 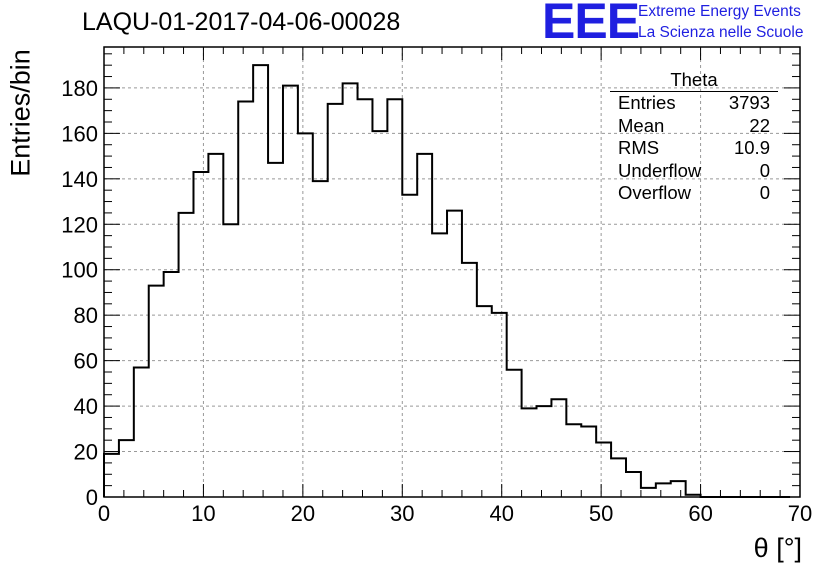 I want to click on stats-row-underflow: Underflow 0, so click(x=694, y=171).